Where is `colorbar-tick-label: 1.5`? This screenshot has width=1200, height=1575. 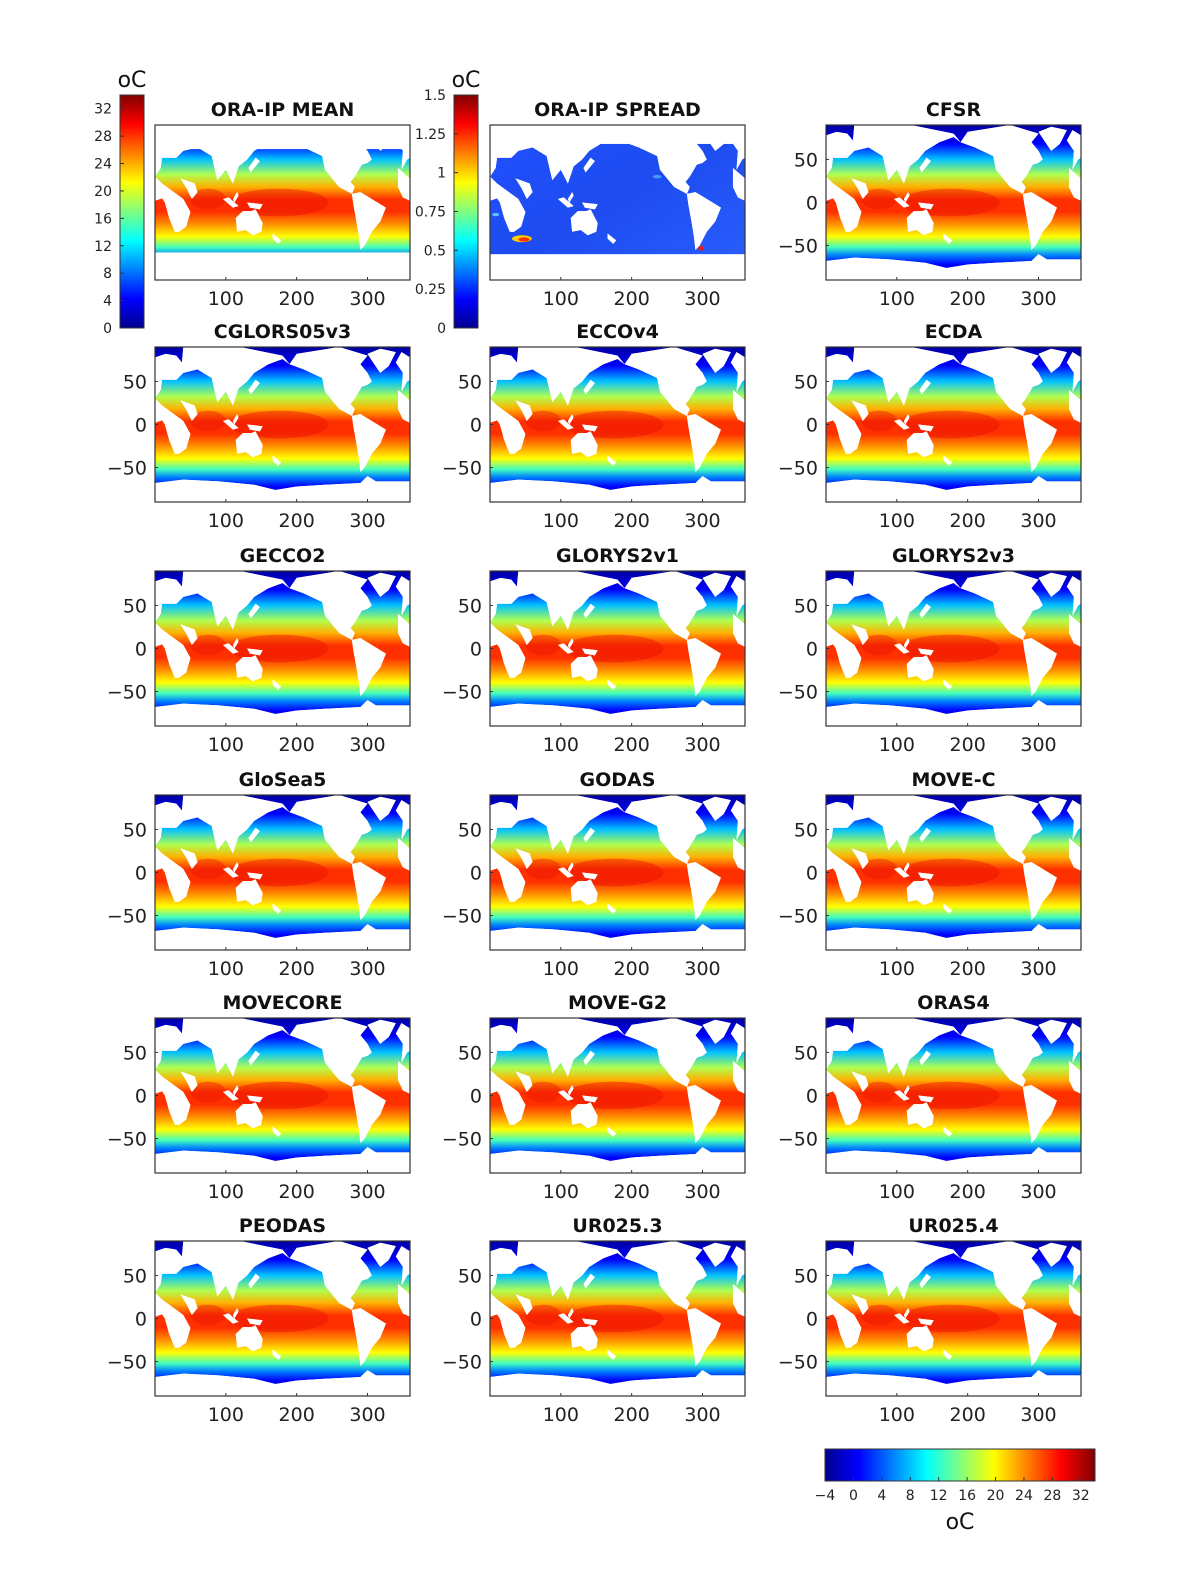 colorbar-tick-label: 1.5 is located at coordinates (435, 96).